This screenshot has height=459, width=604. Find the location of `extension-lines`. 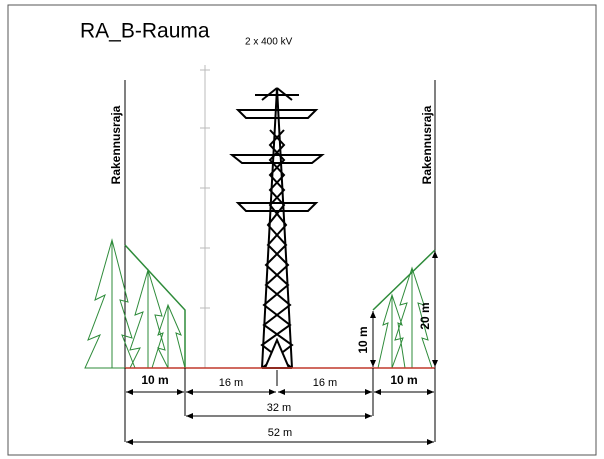

extension-lines is located at coordinates (280, 405).